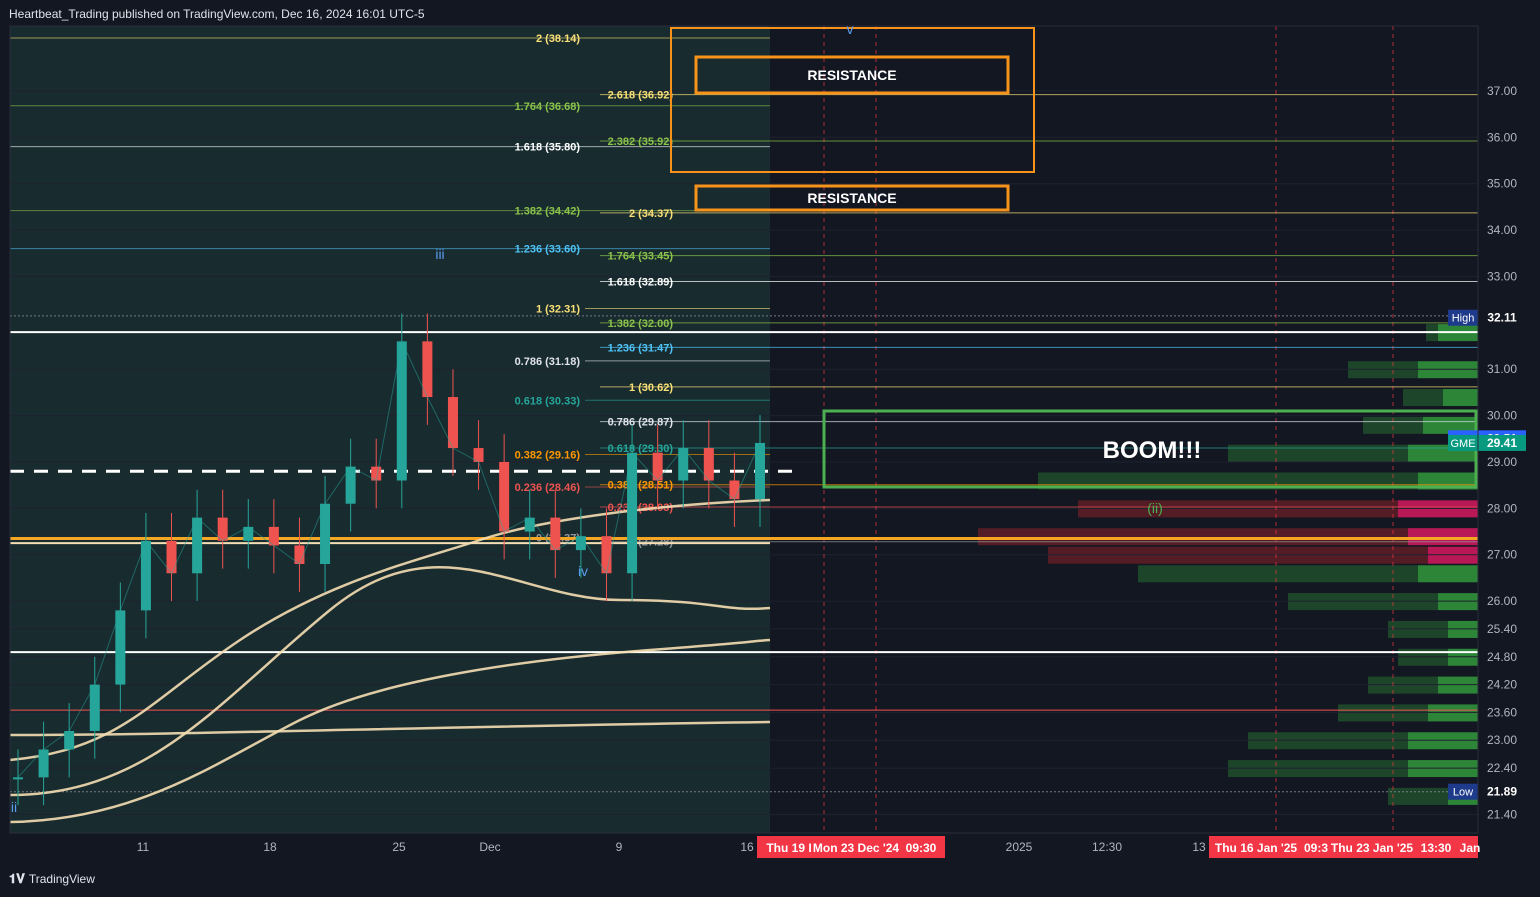  I want to click on time-badge: 09:3, so click(1316, 848).